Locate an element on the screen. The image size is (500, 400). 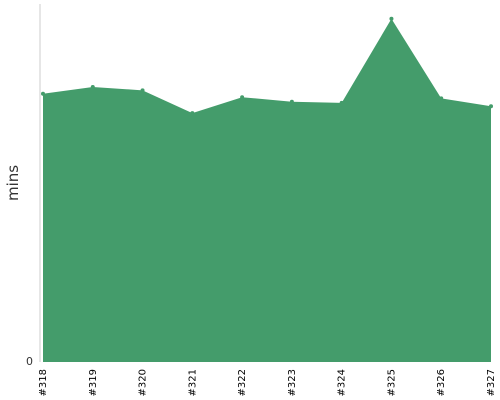
x-tick-label: #323 is located at coordinates (292, 382).